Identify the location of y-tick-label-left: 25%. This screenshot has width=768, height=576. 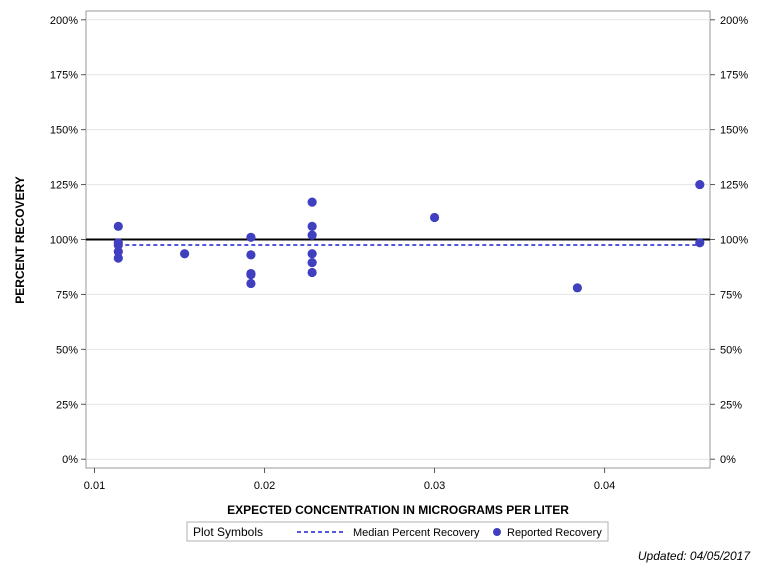
(67, 405).